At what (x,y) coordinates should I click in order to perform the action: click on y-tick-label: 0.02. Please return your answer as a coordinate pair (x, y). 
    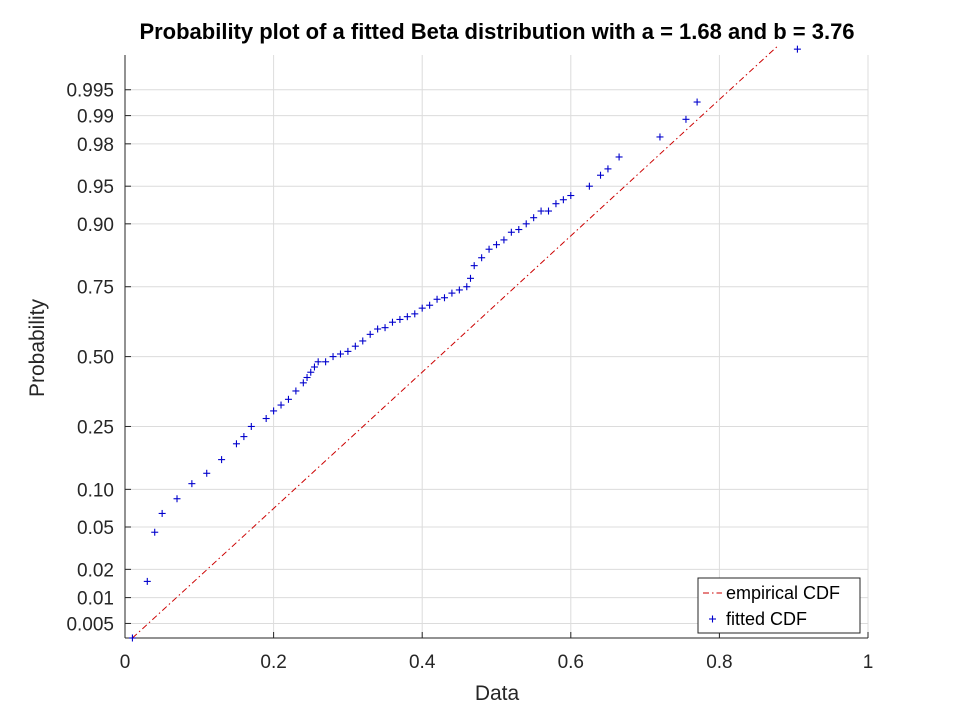
    Looking at the image, I should click on (95, 570).